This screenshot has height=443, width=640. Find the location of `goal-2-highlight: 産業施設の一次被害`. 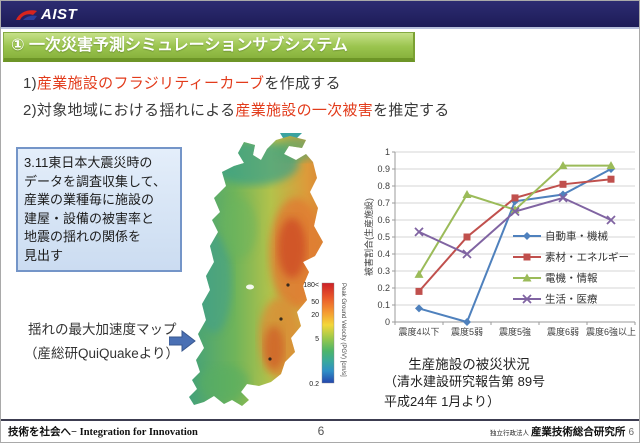

goal-2-highlight: 産業施設の一次被害 is located at coordinates (304, 110).